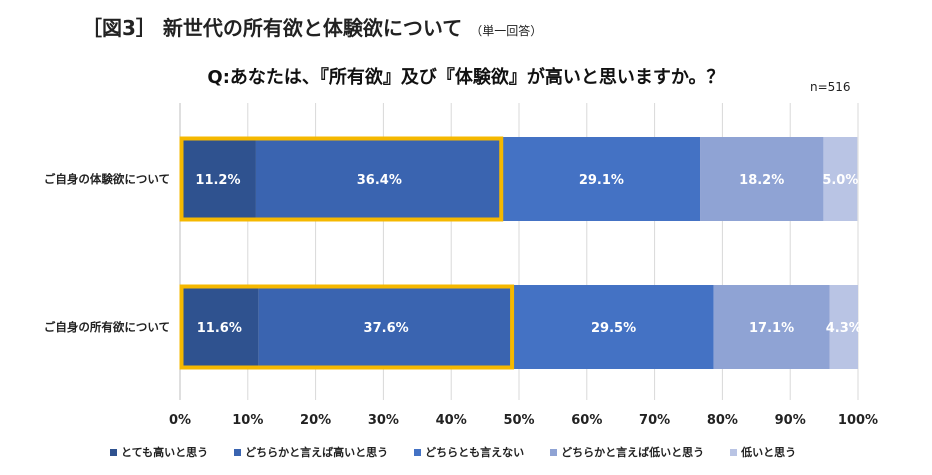 The height and width of the screenshot is (475, 932). What do you see at coordinates (180, 420) in the screenshot?
I see `x-tick-label: 0%` at bounding box center [180, 420].